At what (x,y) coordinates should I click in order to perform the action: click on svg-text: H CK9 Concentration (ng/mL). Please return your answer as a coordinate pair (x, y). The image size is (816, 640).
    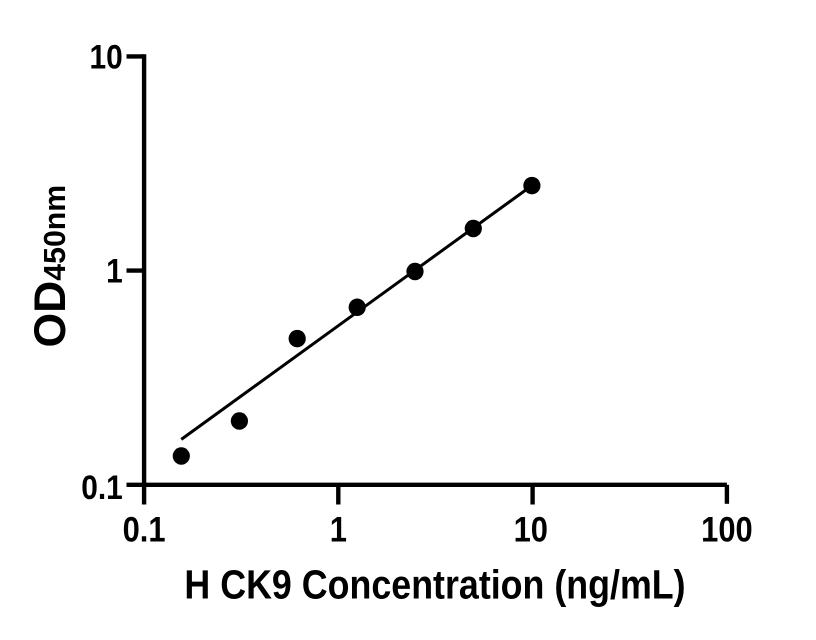
    Looking at the image, I should click on (434, 585).